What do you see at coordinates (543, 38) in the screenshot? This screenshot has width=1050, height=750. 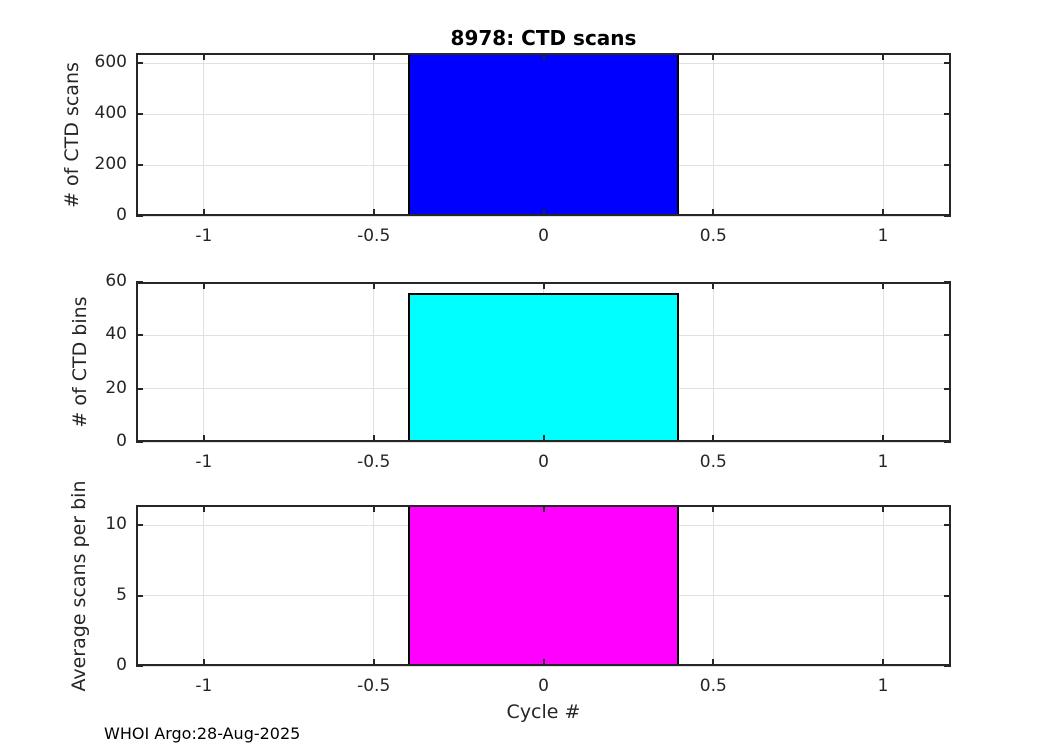 I see `figure-title: 8978: CTD scans` at bounding box center [543, 38].